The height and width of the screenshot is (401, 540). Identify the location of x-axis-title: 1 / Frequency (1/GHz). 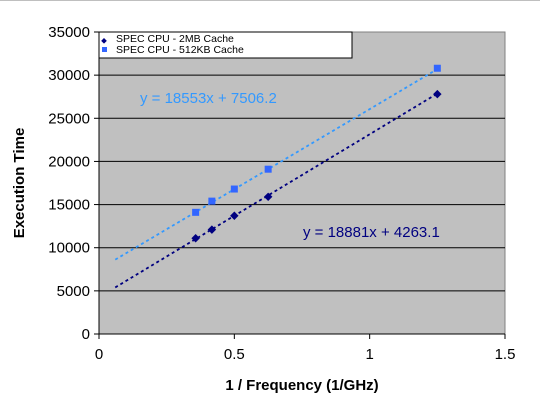
(301, 385).